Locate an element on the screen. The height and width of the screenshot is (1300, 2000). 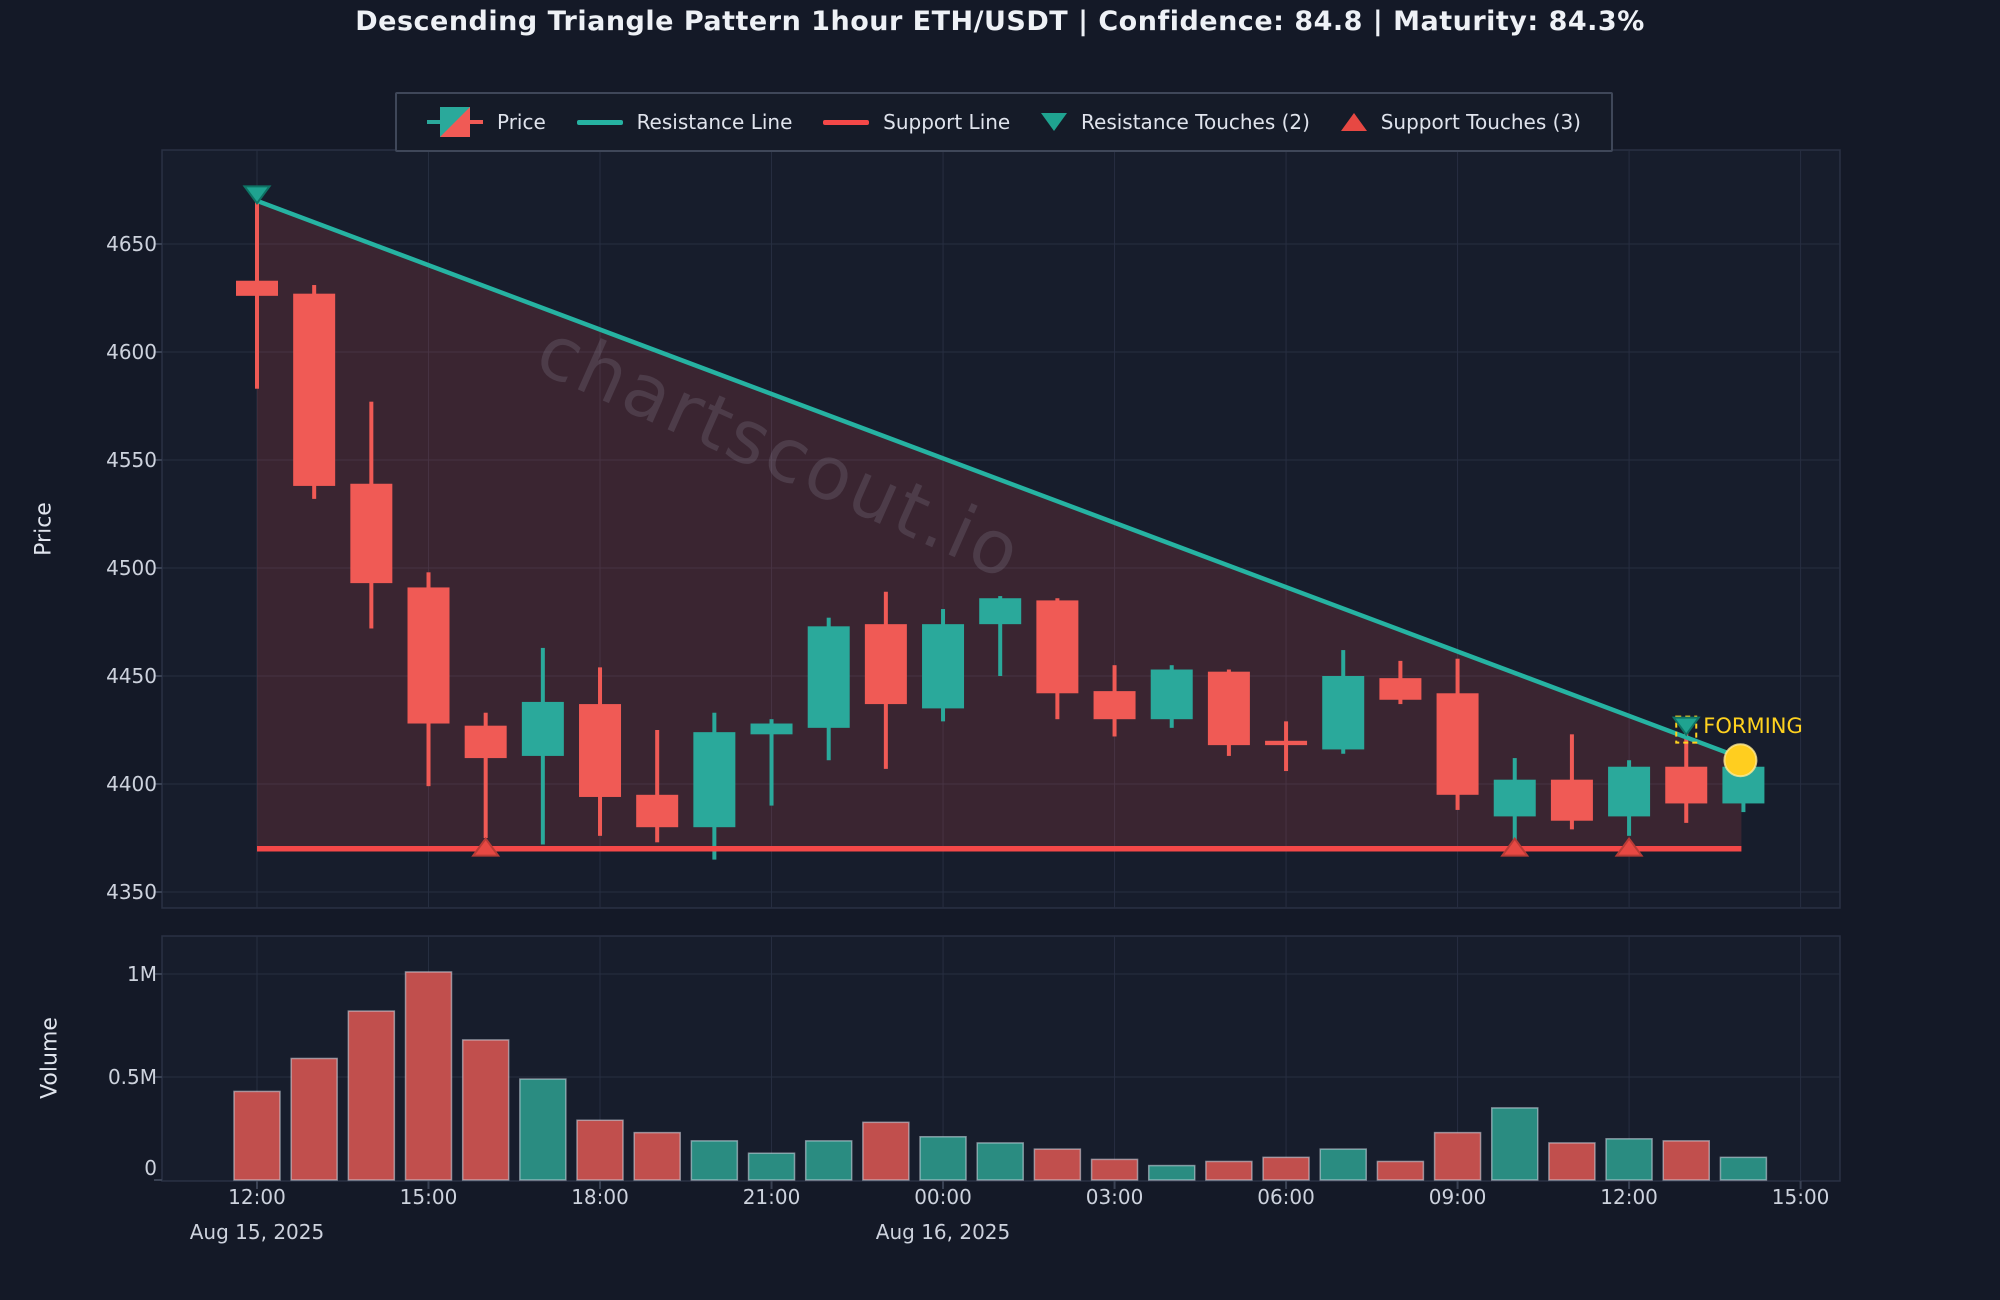
teal-line-icon is located at coordinates (599, 122).